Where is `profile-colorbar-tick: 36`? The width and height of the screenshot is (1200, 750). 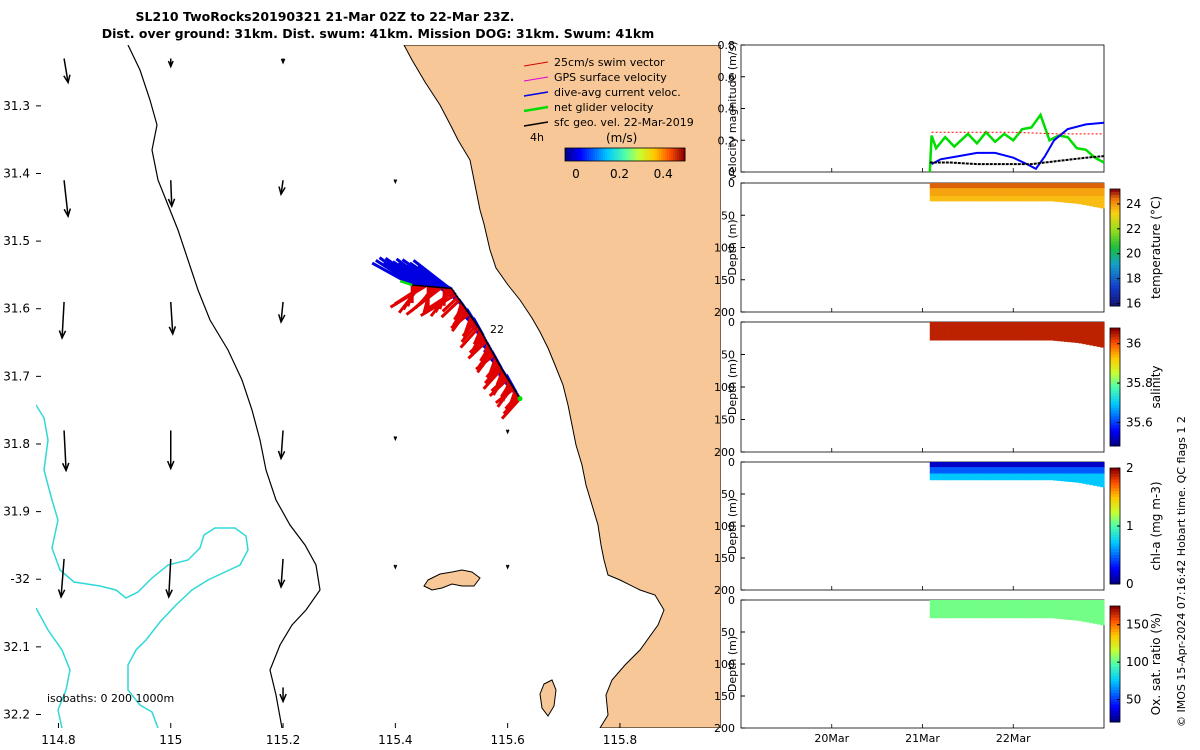
profile-colorbar-tick: 36 is located at coordinates (1133, 344).